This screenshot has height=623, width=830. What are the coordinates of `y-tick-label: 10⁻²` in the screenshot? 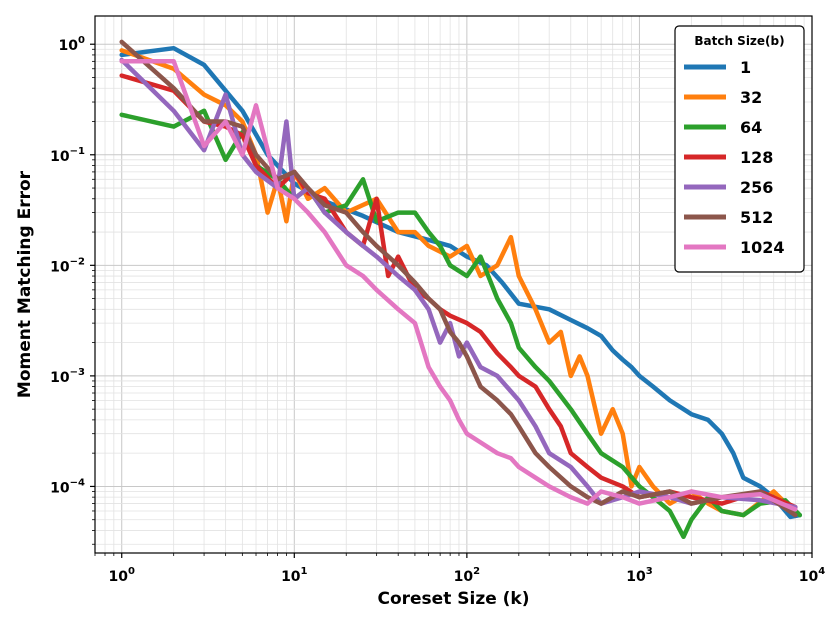 It's located at (67, 265).